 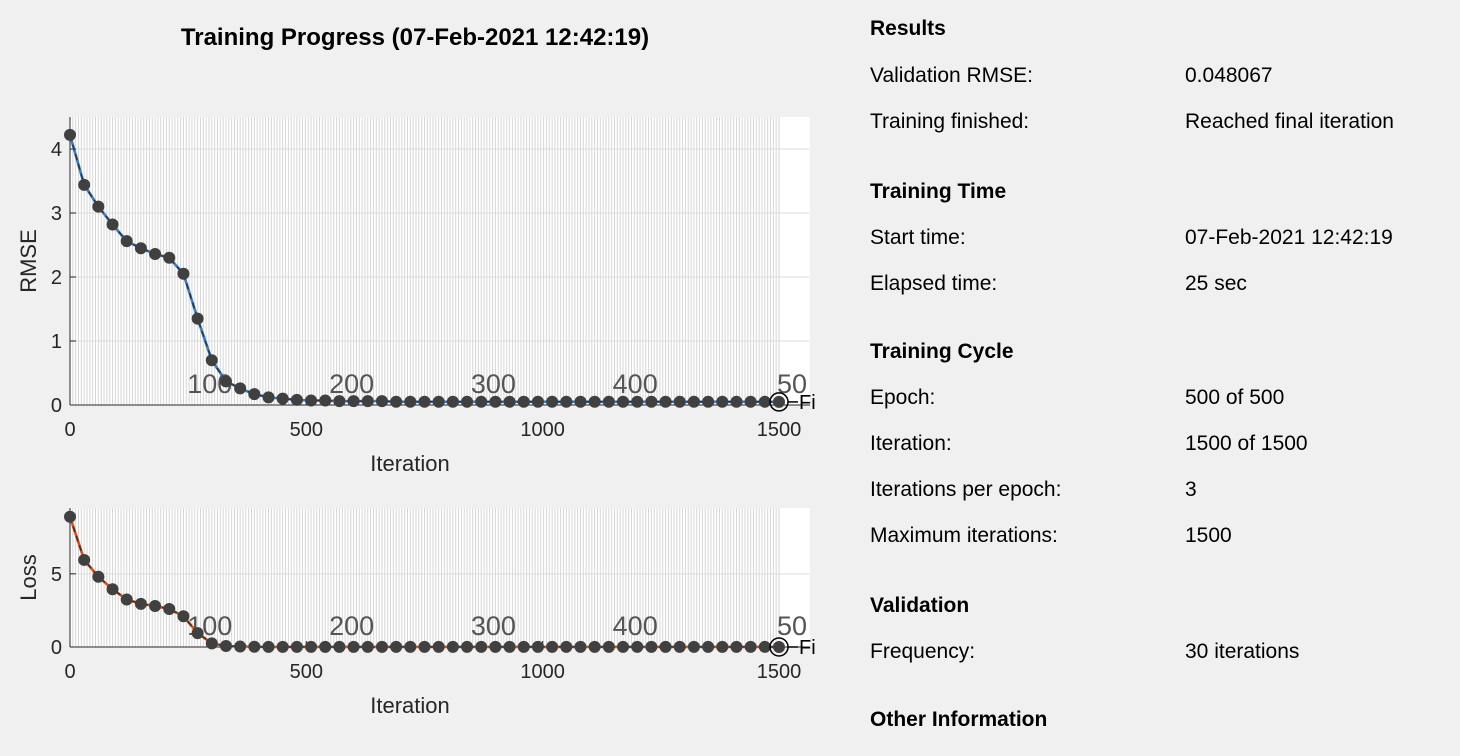 I want to click on validation-rmse-value: 0.048067, so click(x=1229, y=75).